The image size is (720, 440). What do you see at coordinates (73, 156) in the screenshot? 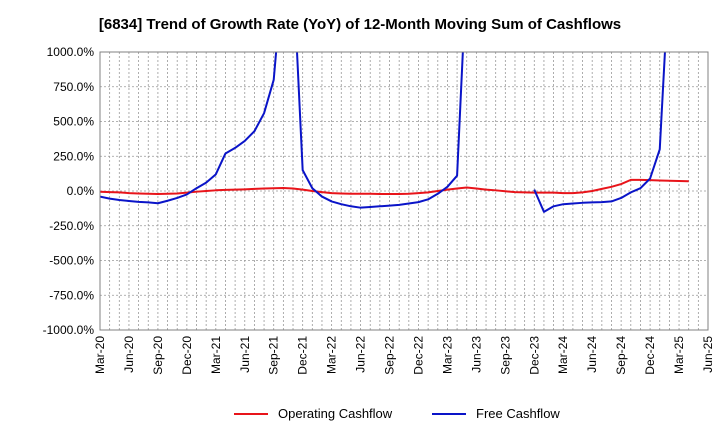
I see `y-tick-label: 250.0%` at bounding box center [73, 156].